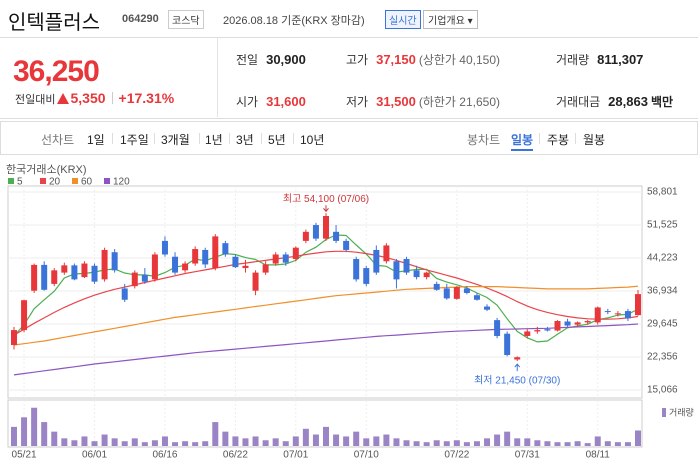 The height and width of the screenshot is (465, 698). Describe the element at coordinates (96, 140) in the screenshot. I see `tab: 1일` at that location.